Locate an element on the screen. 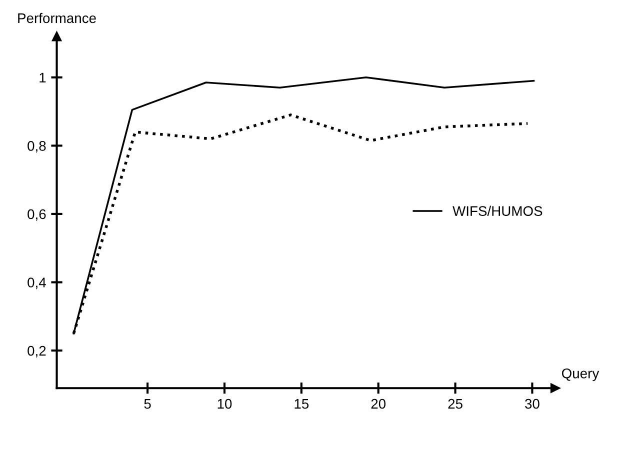  x-tick-label: 20 is located at coordinates (378, 403).